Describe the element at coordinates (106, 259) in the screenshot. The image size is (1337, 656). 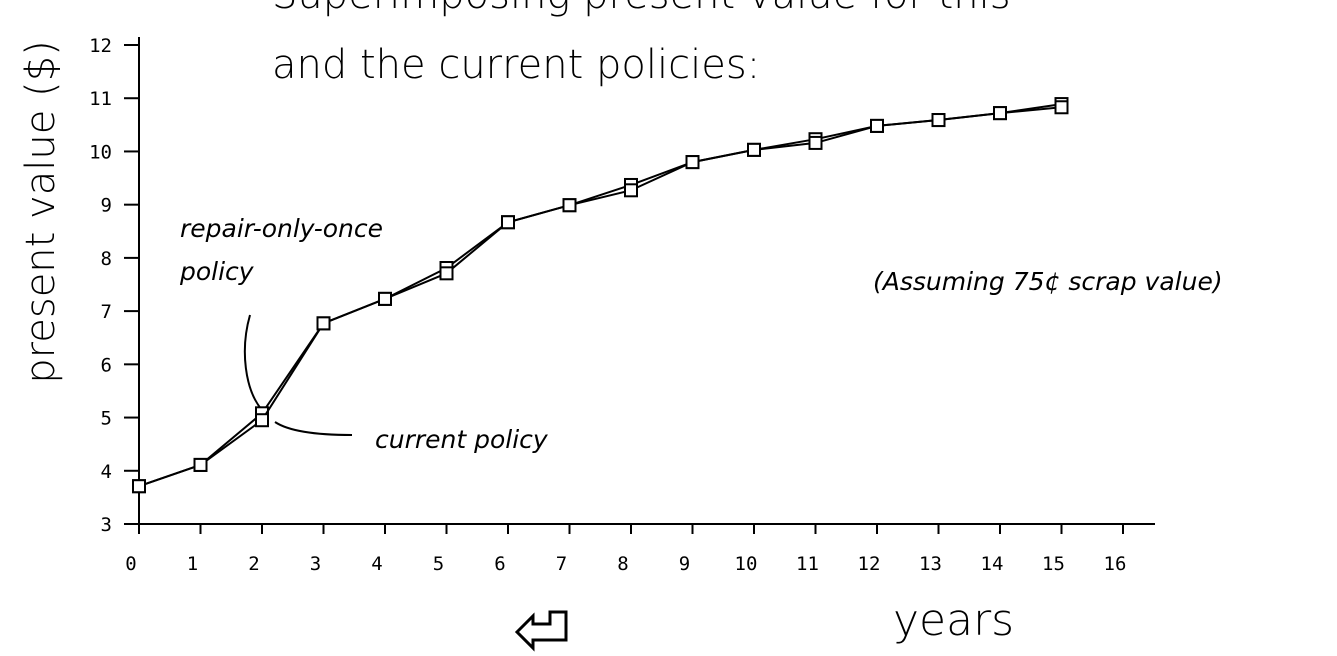
I see `y-tick-label: 8` at that location.